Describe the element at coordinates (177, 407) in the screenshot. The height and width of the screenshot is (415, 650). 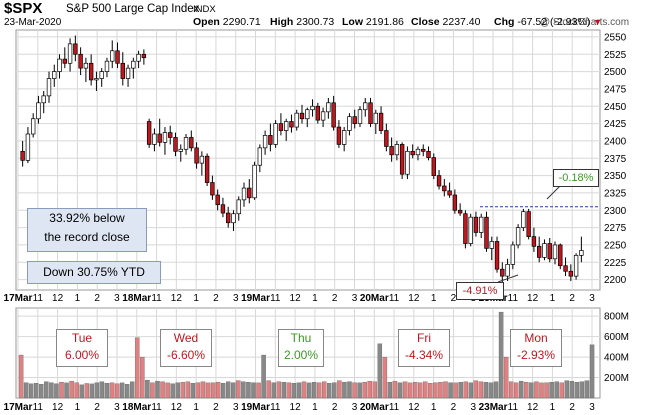
I see `volume-x-tick-label: 12` at that location.